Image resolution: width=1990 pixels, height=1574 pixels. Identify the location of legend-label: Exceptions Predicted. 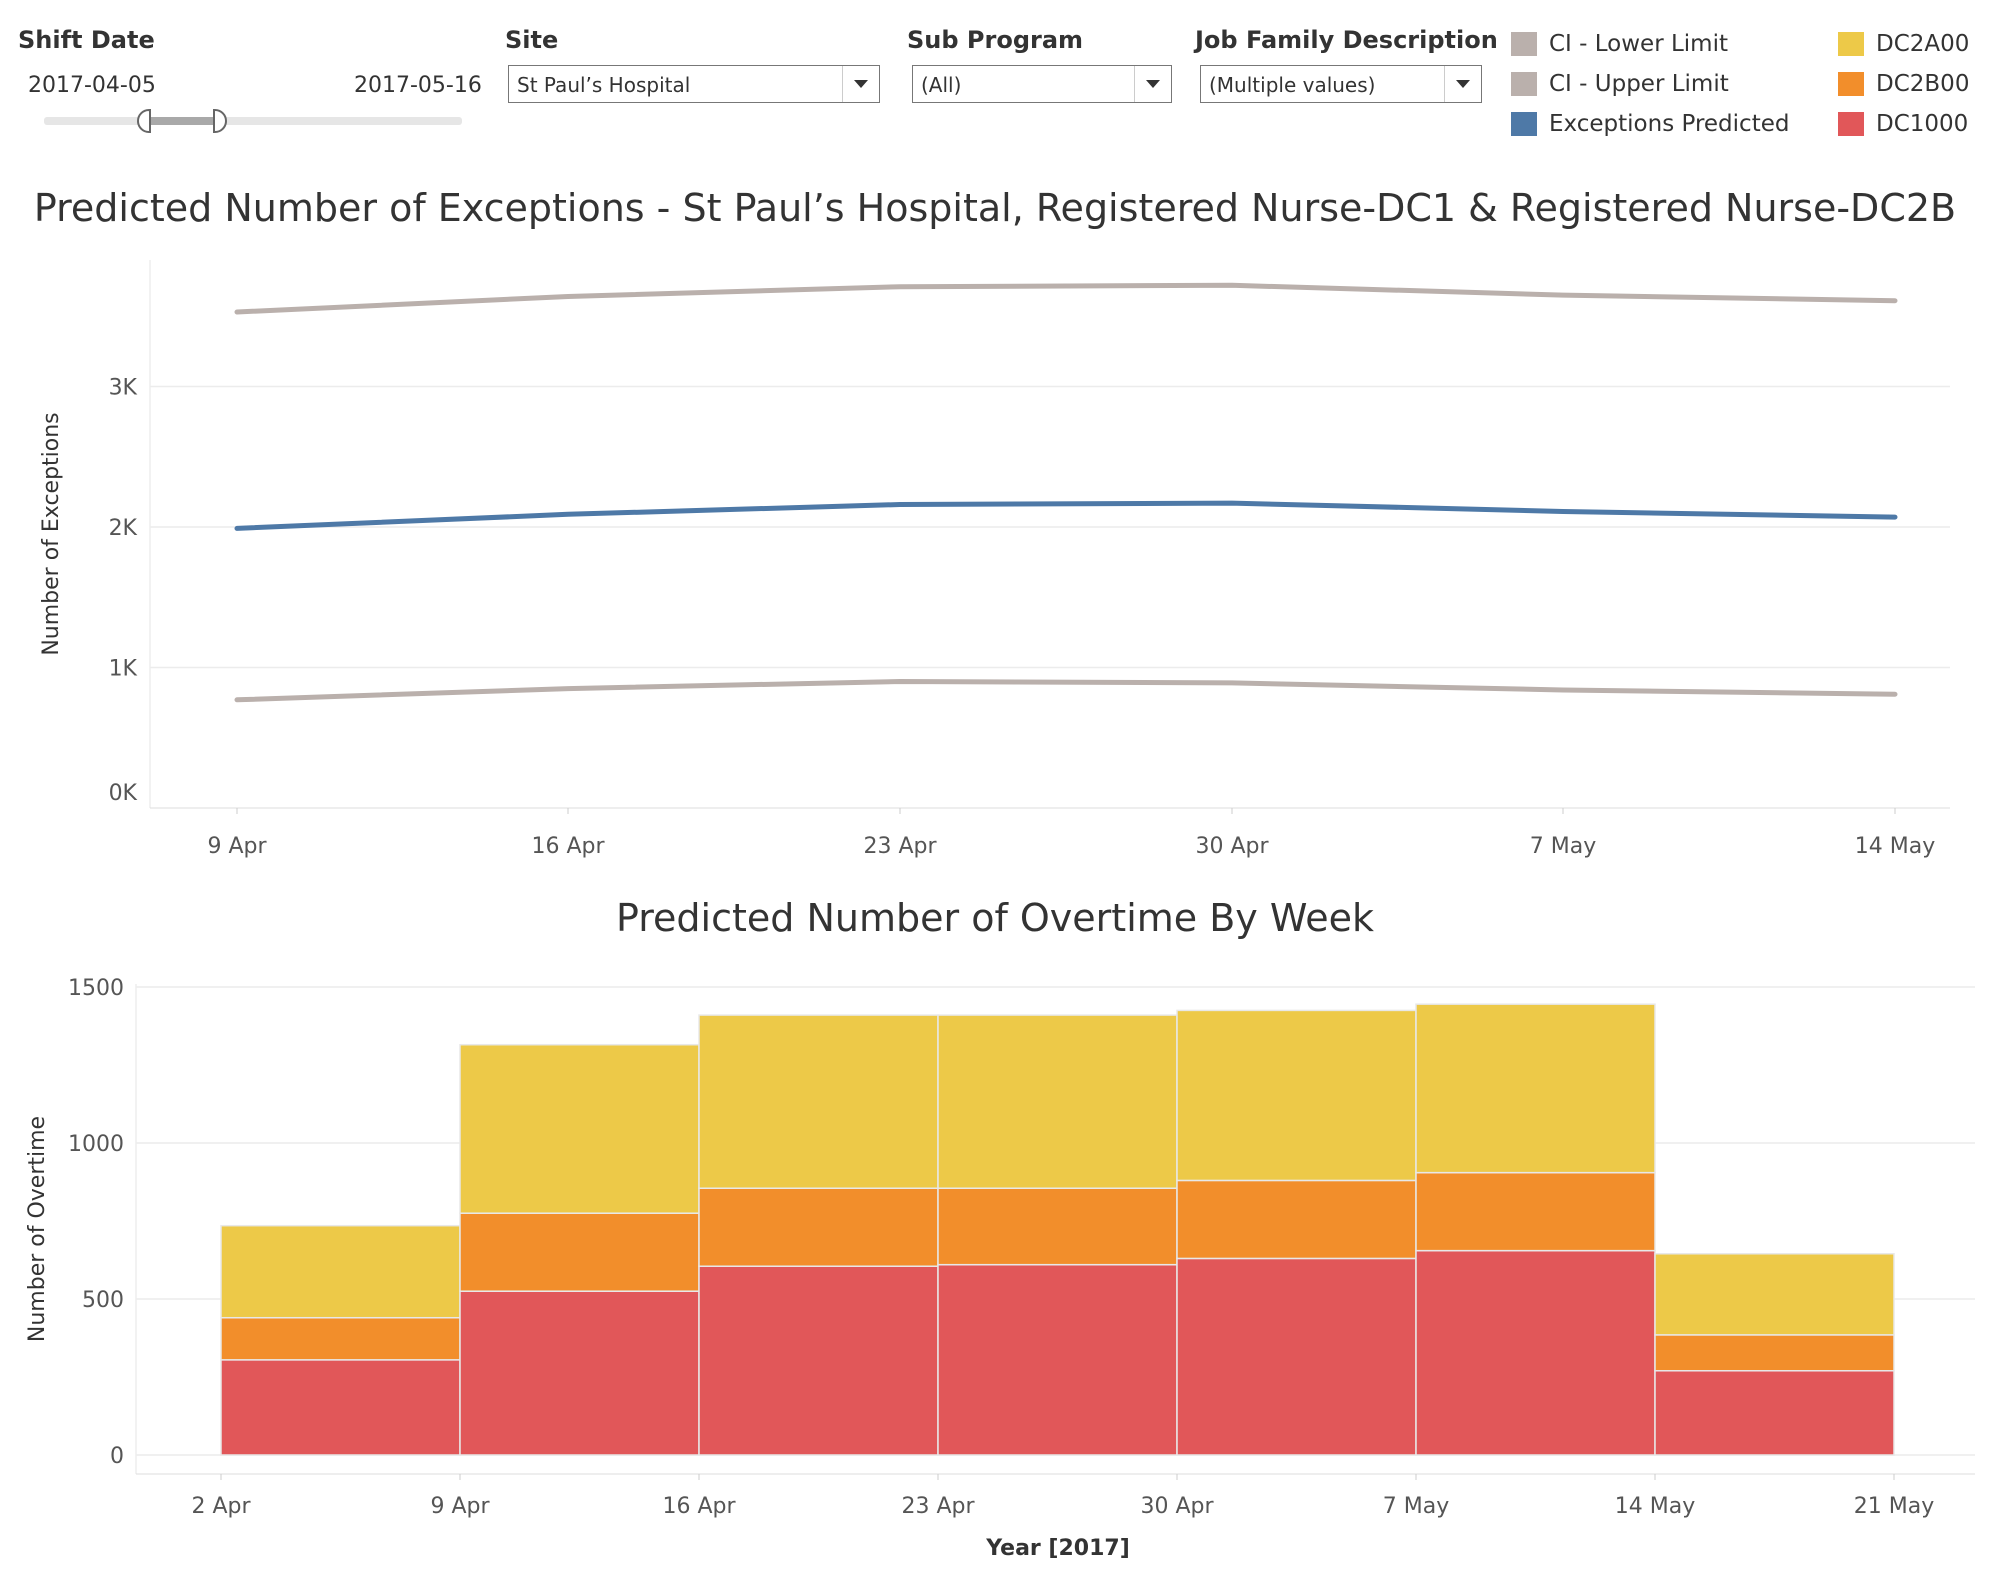
(1669, 124).